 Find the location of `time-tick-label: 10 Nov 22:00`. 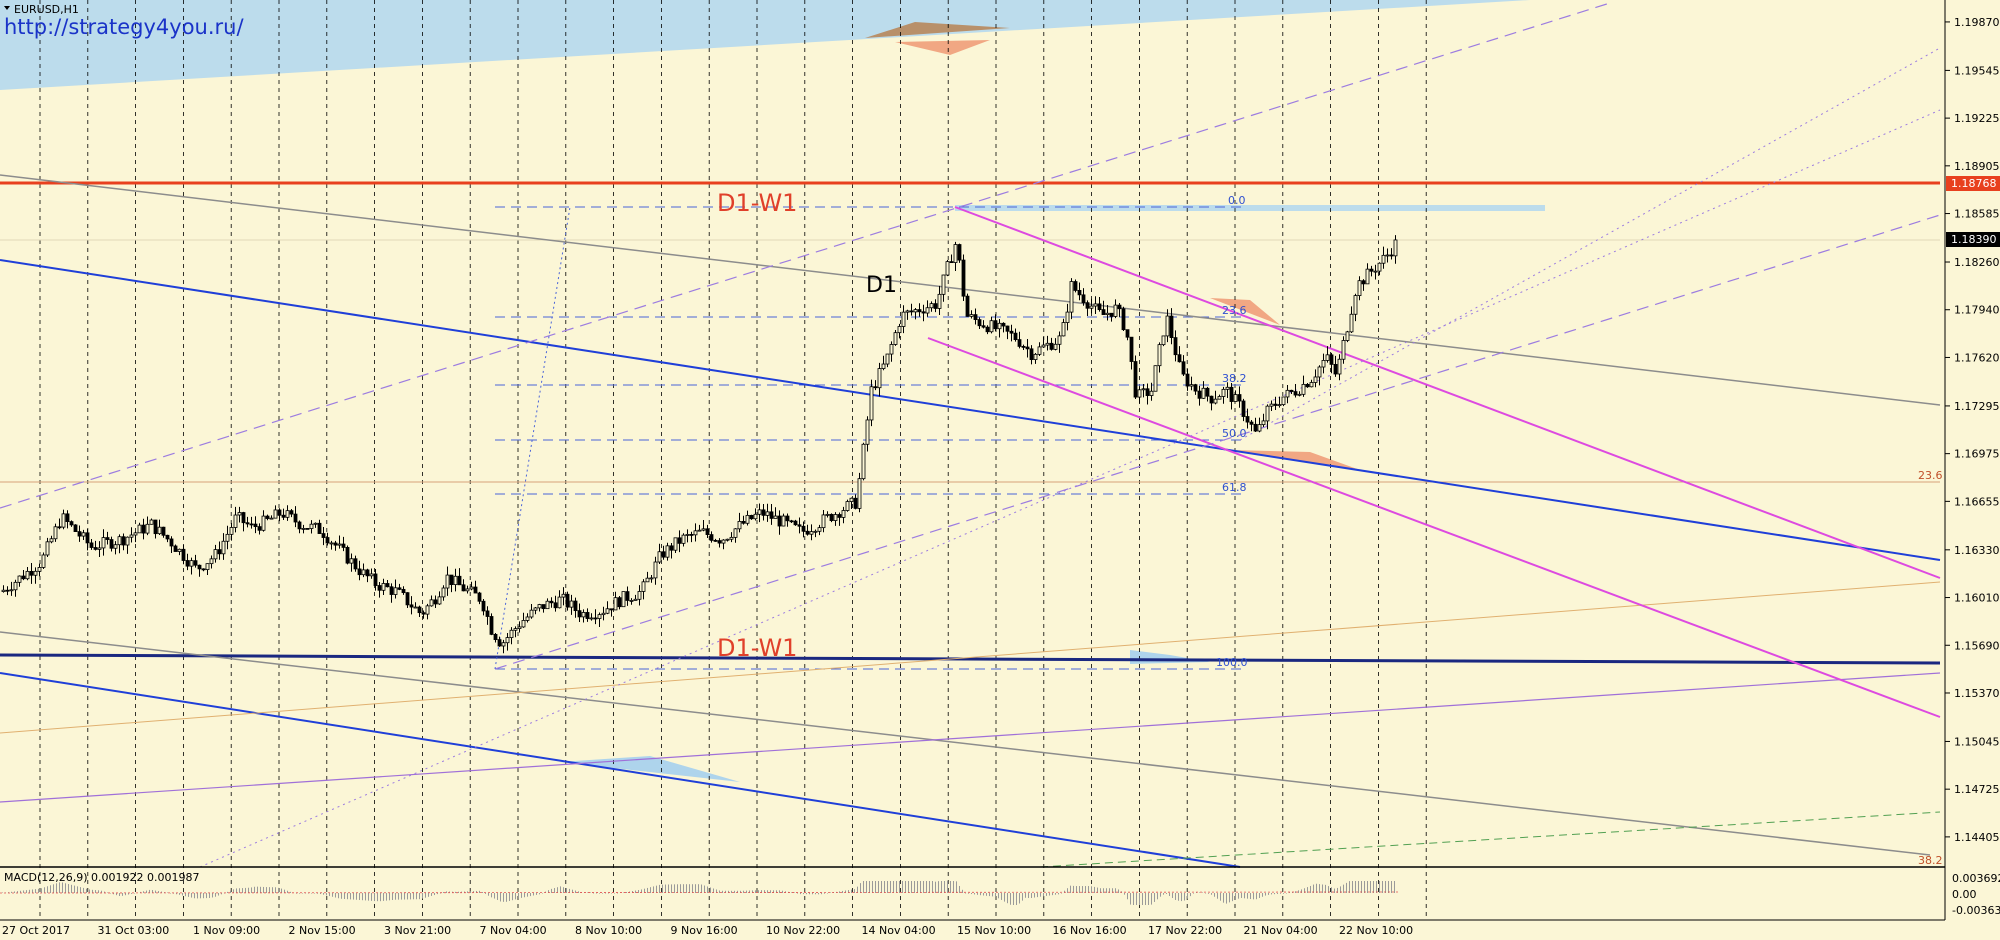

time-tick-label: 10 Nov 22:00 is located at coordinates (803, 930).